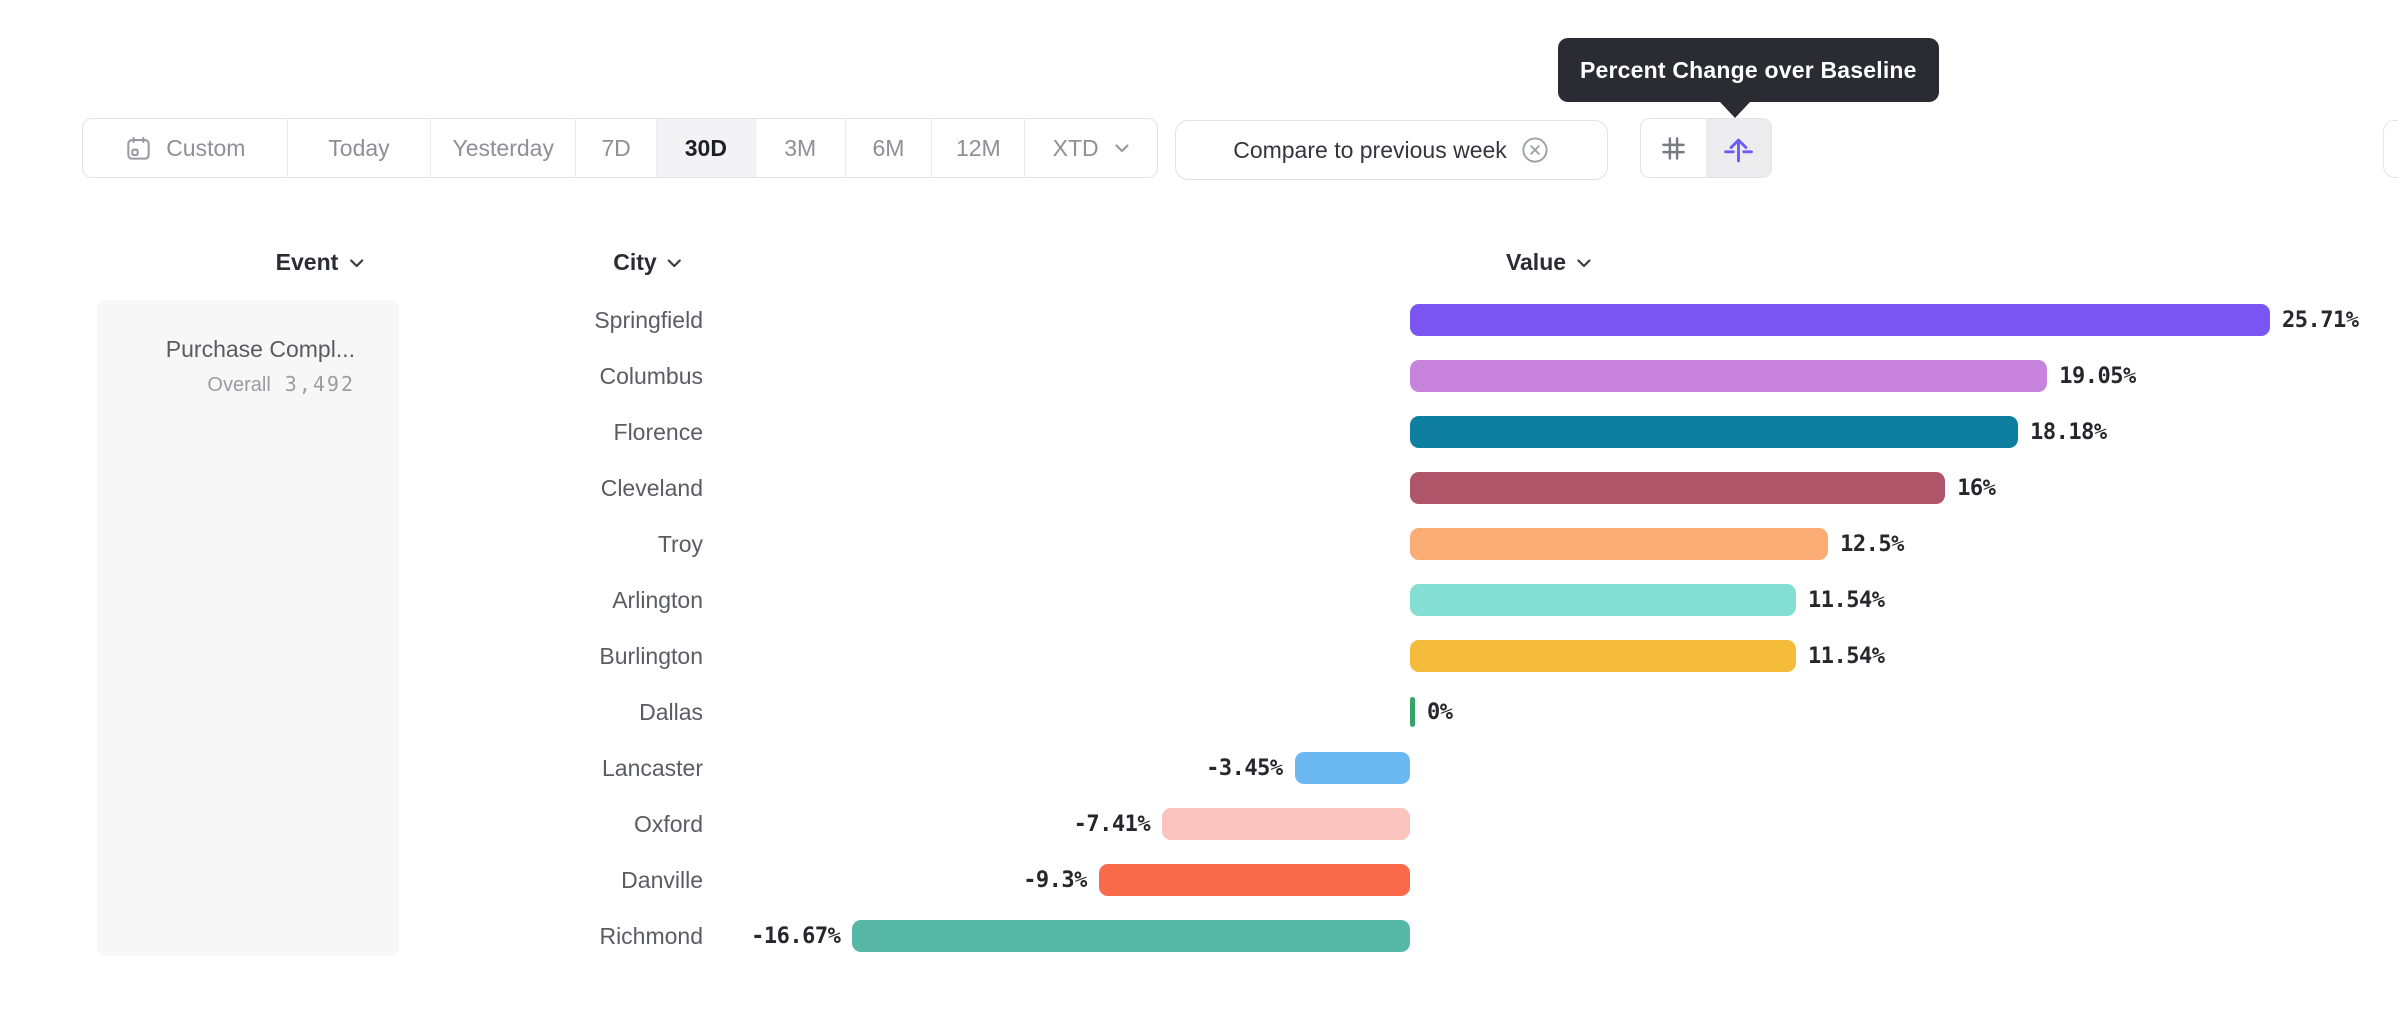 The height and width of the screenshot is (1022, 2398). Describe the element at coordinates (651, 656) in the screenshot. I see `city-label: Burlington` at that location.